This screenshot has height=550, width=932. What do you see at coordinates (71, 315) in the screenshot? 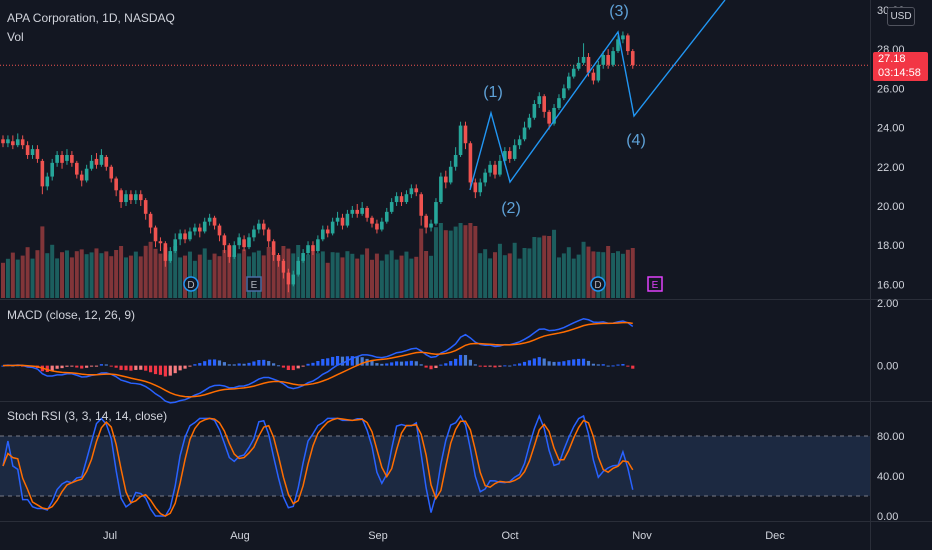
I see `macd-legend: MACD (close, 12, 26, 9)` at bounding box center [71, 315].